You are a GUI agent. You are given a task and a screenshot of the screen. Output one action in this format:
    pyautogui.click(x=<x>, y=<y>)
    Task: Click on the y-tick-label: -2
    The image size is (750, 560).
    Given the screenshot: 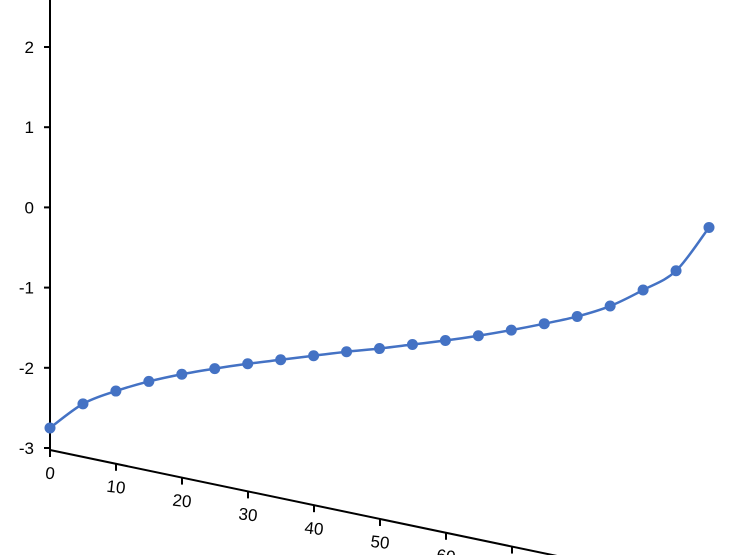 What is the action you would take?
    pyautogui.click(x=26, y=368)
    